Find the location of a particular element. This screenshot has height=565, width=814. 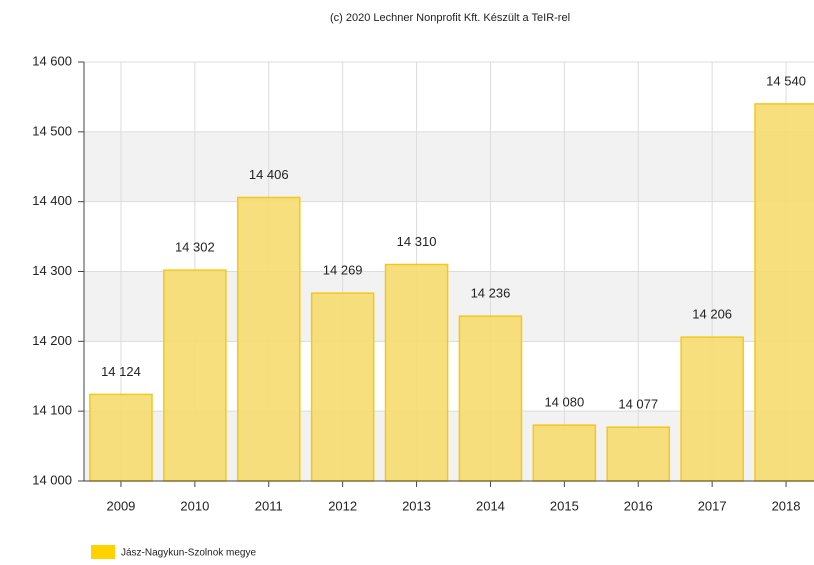

y-tick-label: 14 500 is located at coordinates (52, 130).